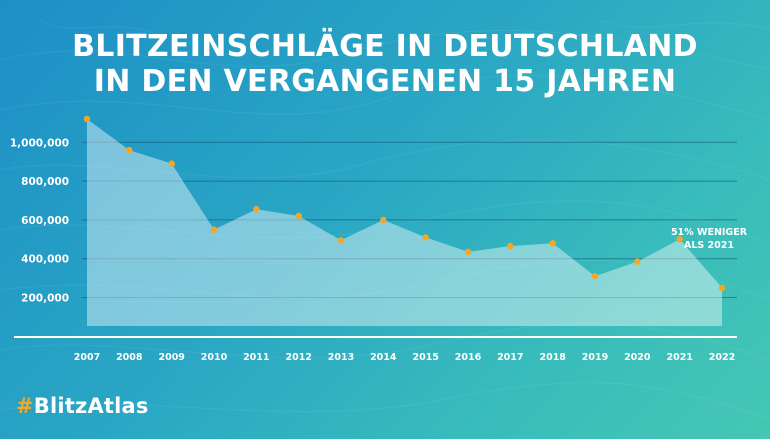 The image size is (770, 439). I want to click on x-tick-label-2016: 2016, so click(468, 357).